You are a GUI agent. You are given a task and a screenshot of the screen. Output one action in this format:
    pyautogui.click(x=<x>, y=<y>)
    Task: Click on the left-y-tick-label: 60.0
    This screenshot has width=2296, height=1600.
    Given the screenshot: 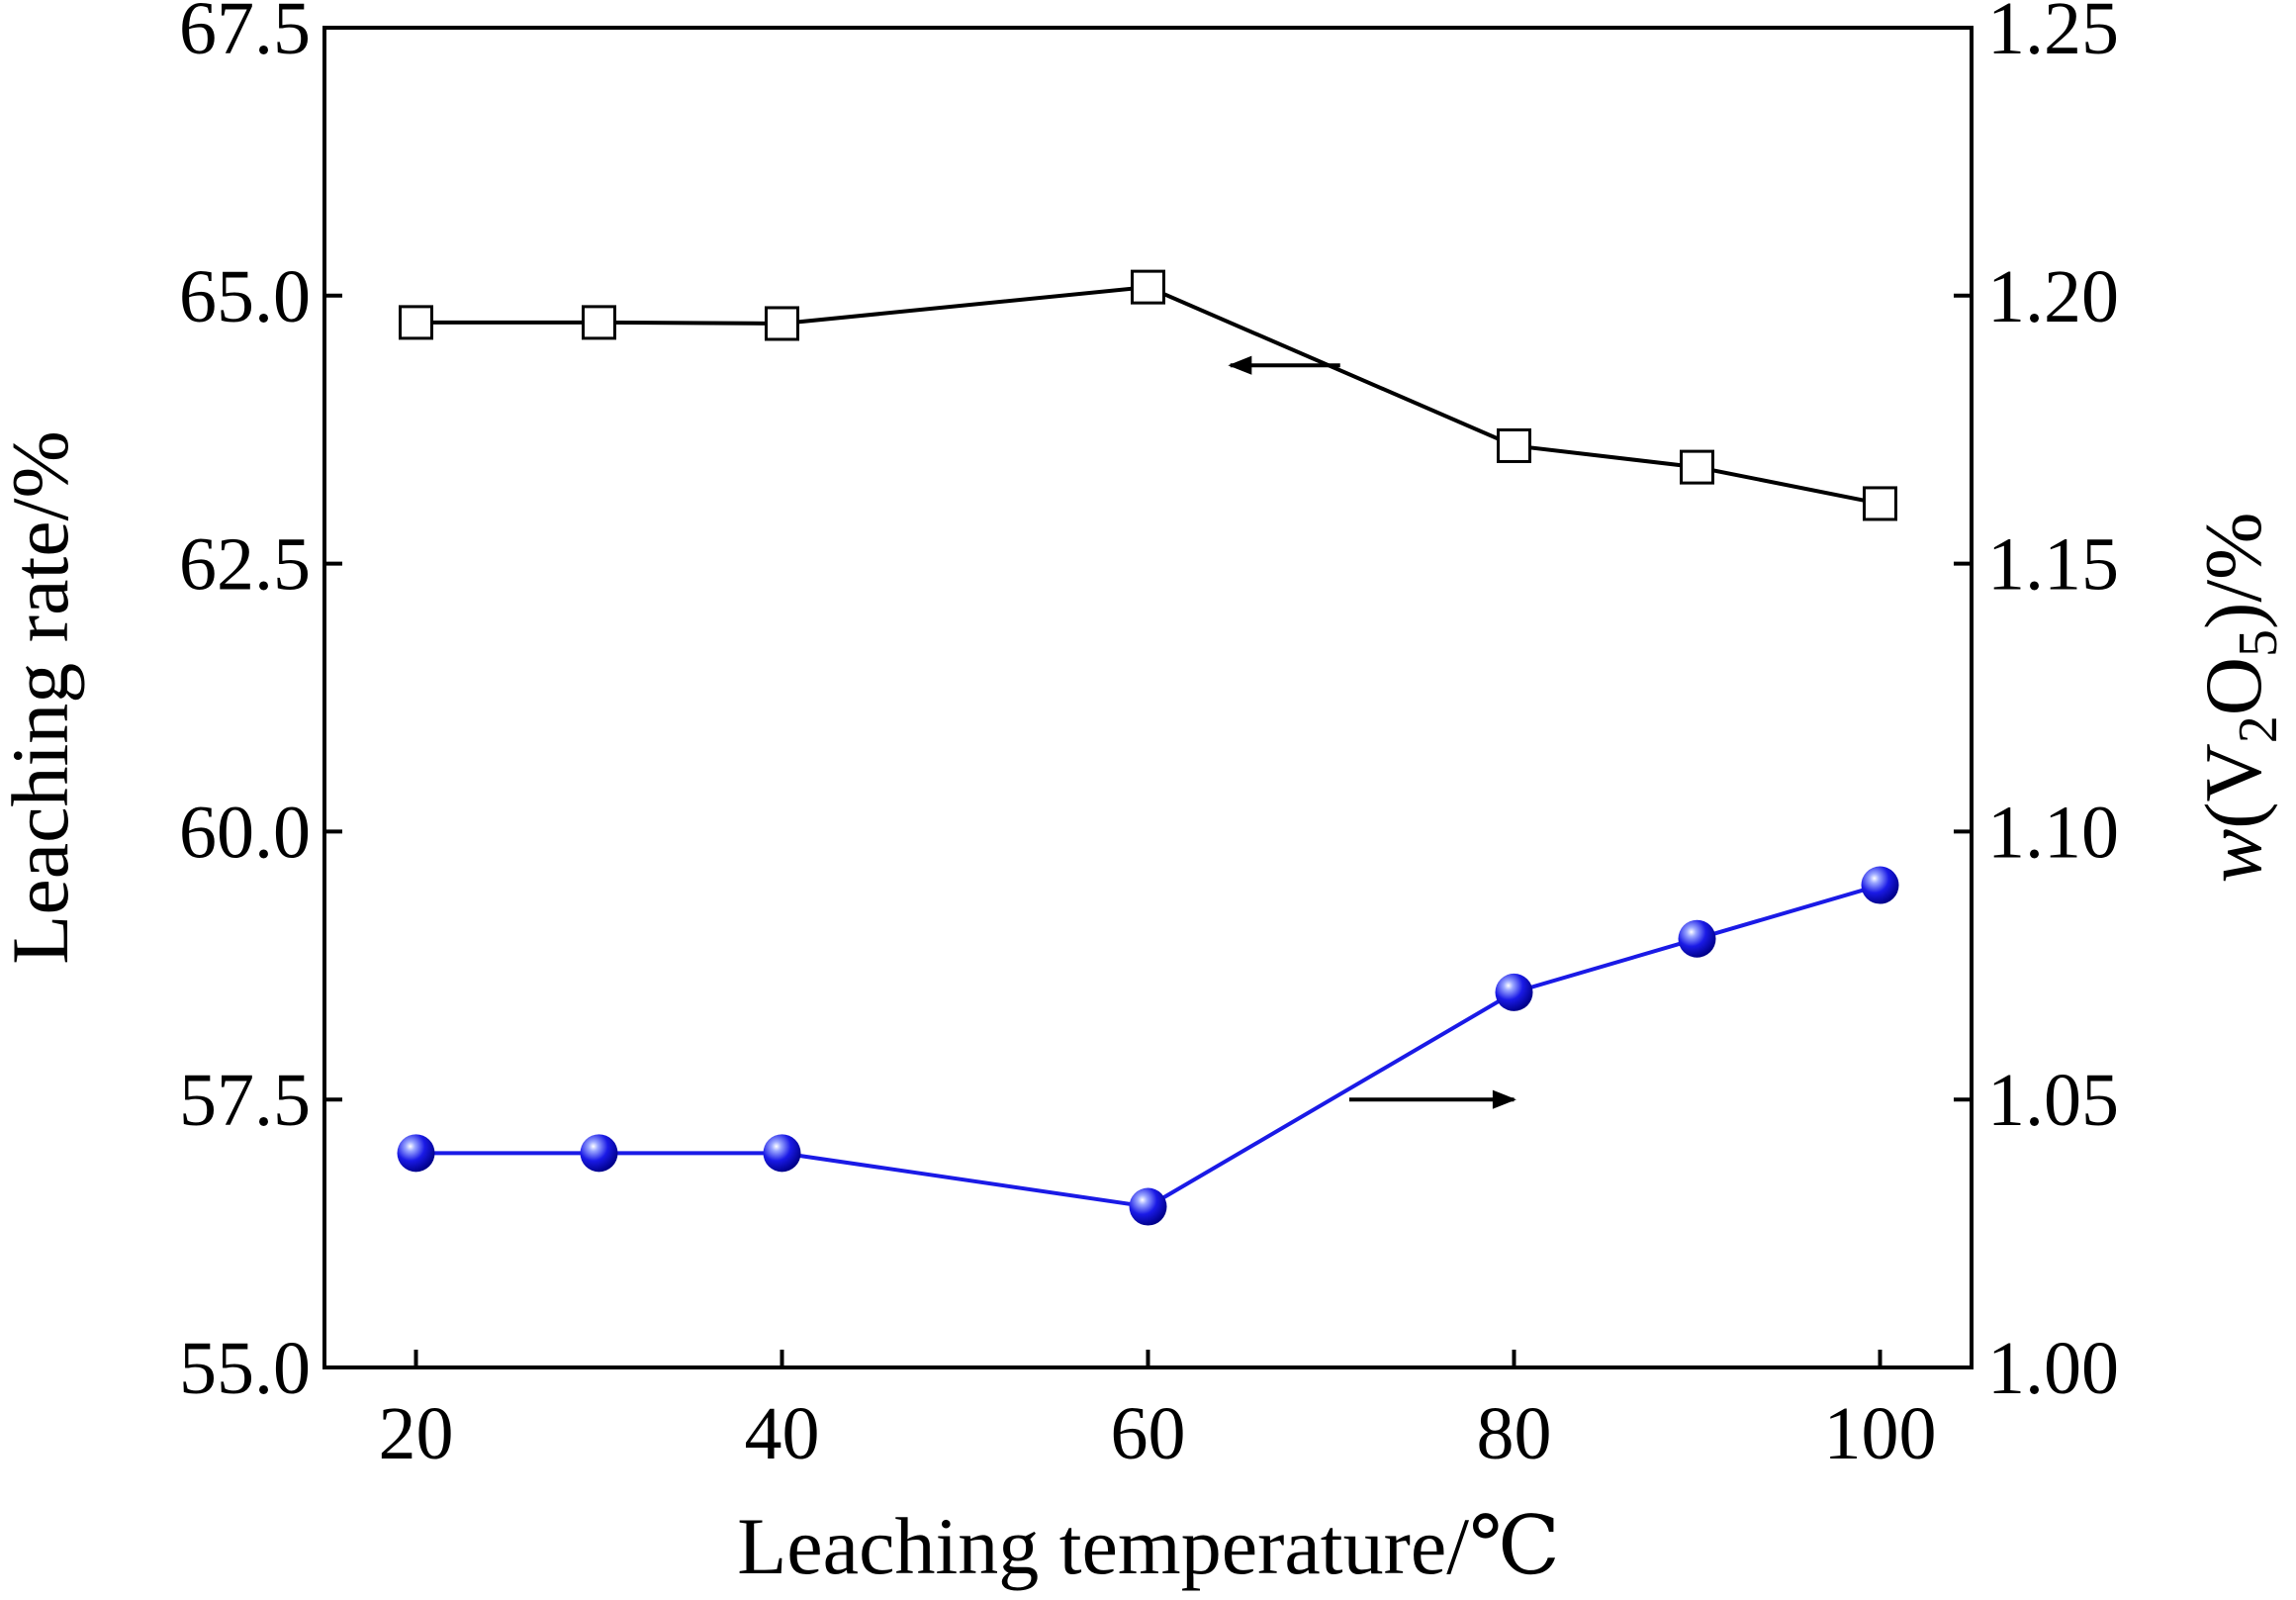 What is the action you would take?
    pyautogui.click(x=245, y=833)
    